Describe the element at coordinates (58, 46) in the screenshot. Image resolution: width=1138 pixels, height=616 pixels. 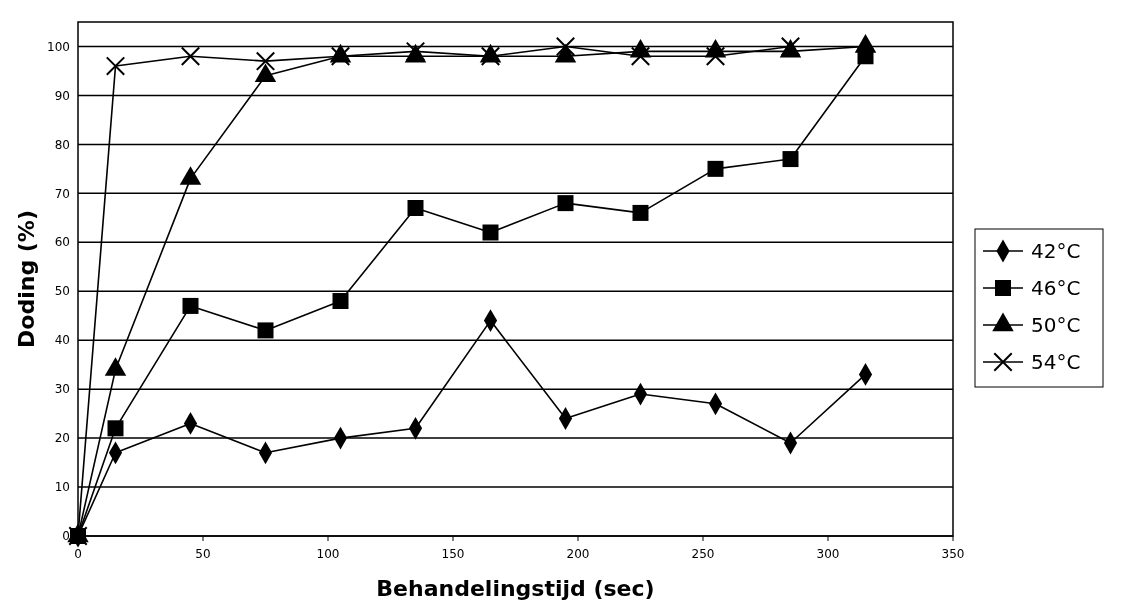
I see `y-tick-label: 100` at that location.